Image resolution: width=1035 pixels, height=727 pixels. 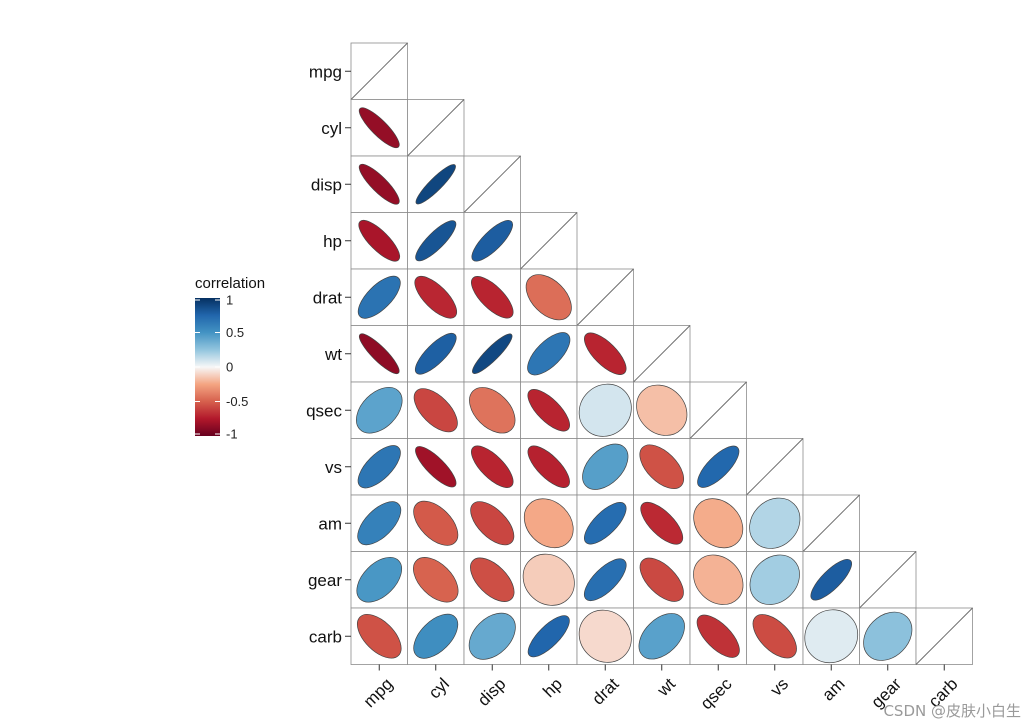 I want to click on matrix-cell-wt-disp, so click(x=492, y=354).